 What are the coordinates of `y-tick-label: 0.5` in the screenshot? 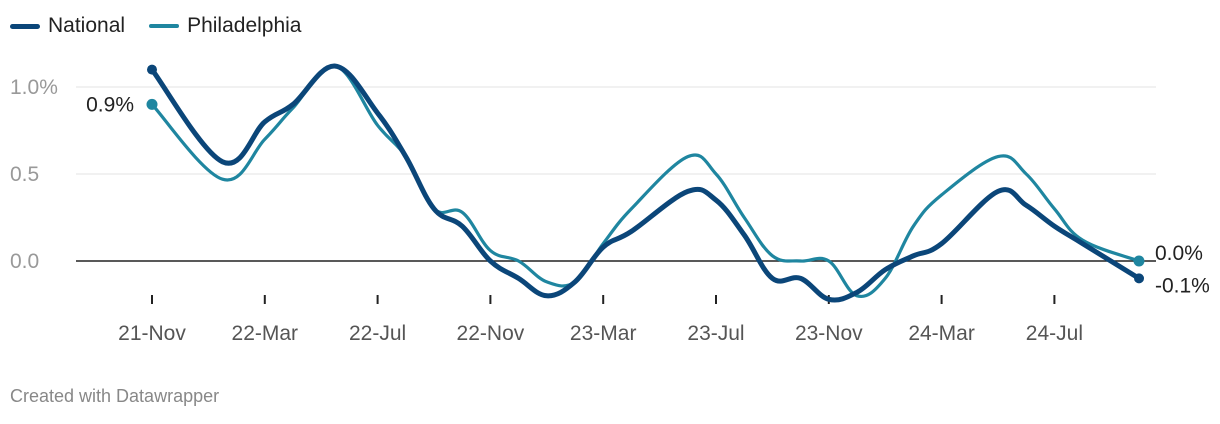 It's located at (24, 174).